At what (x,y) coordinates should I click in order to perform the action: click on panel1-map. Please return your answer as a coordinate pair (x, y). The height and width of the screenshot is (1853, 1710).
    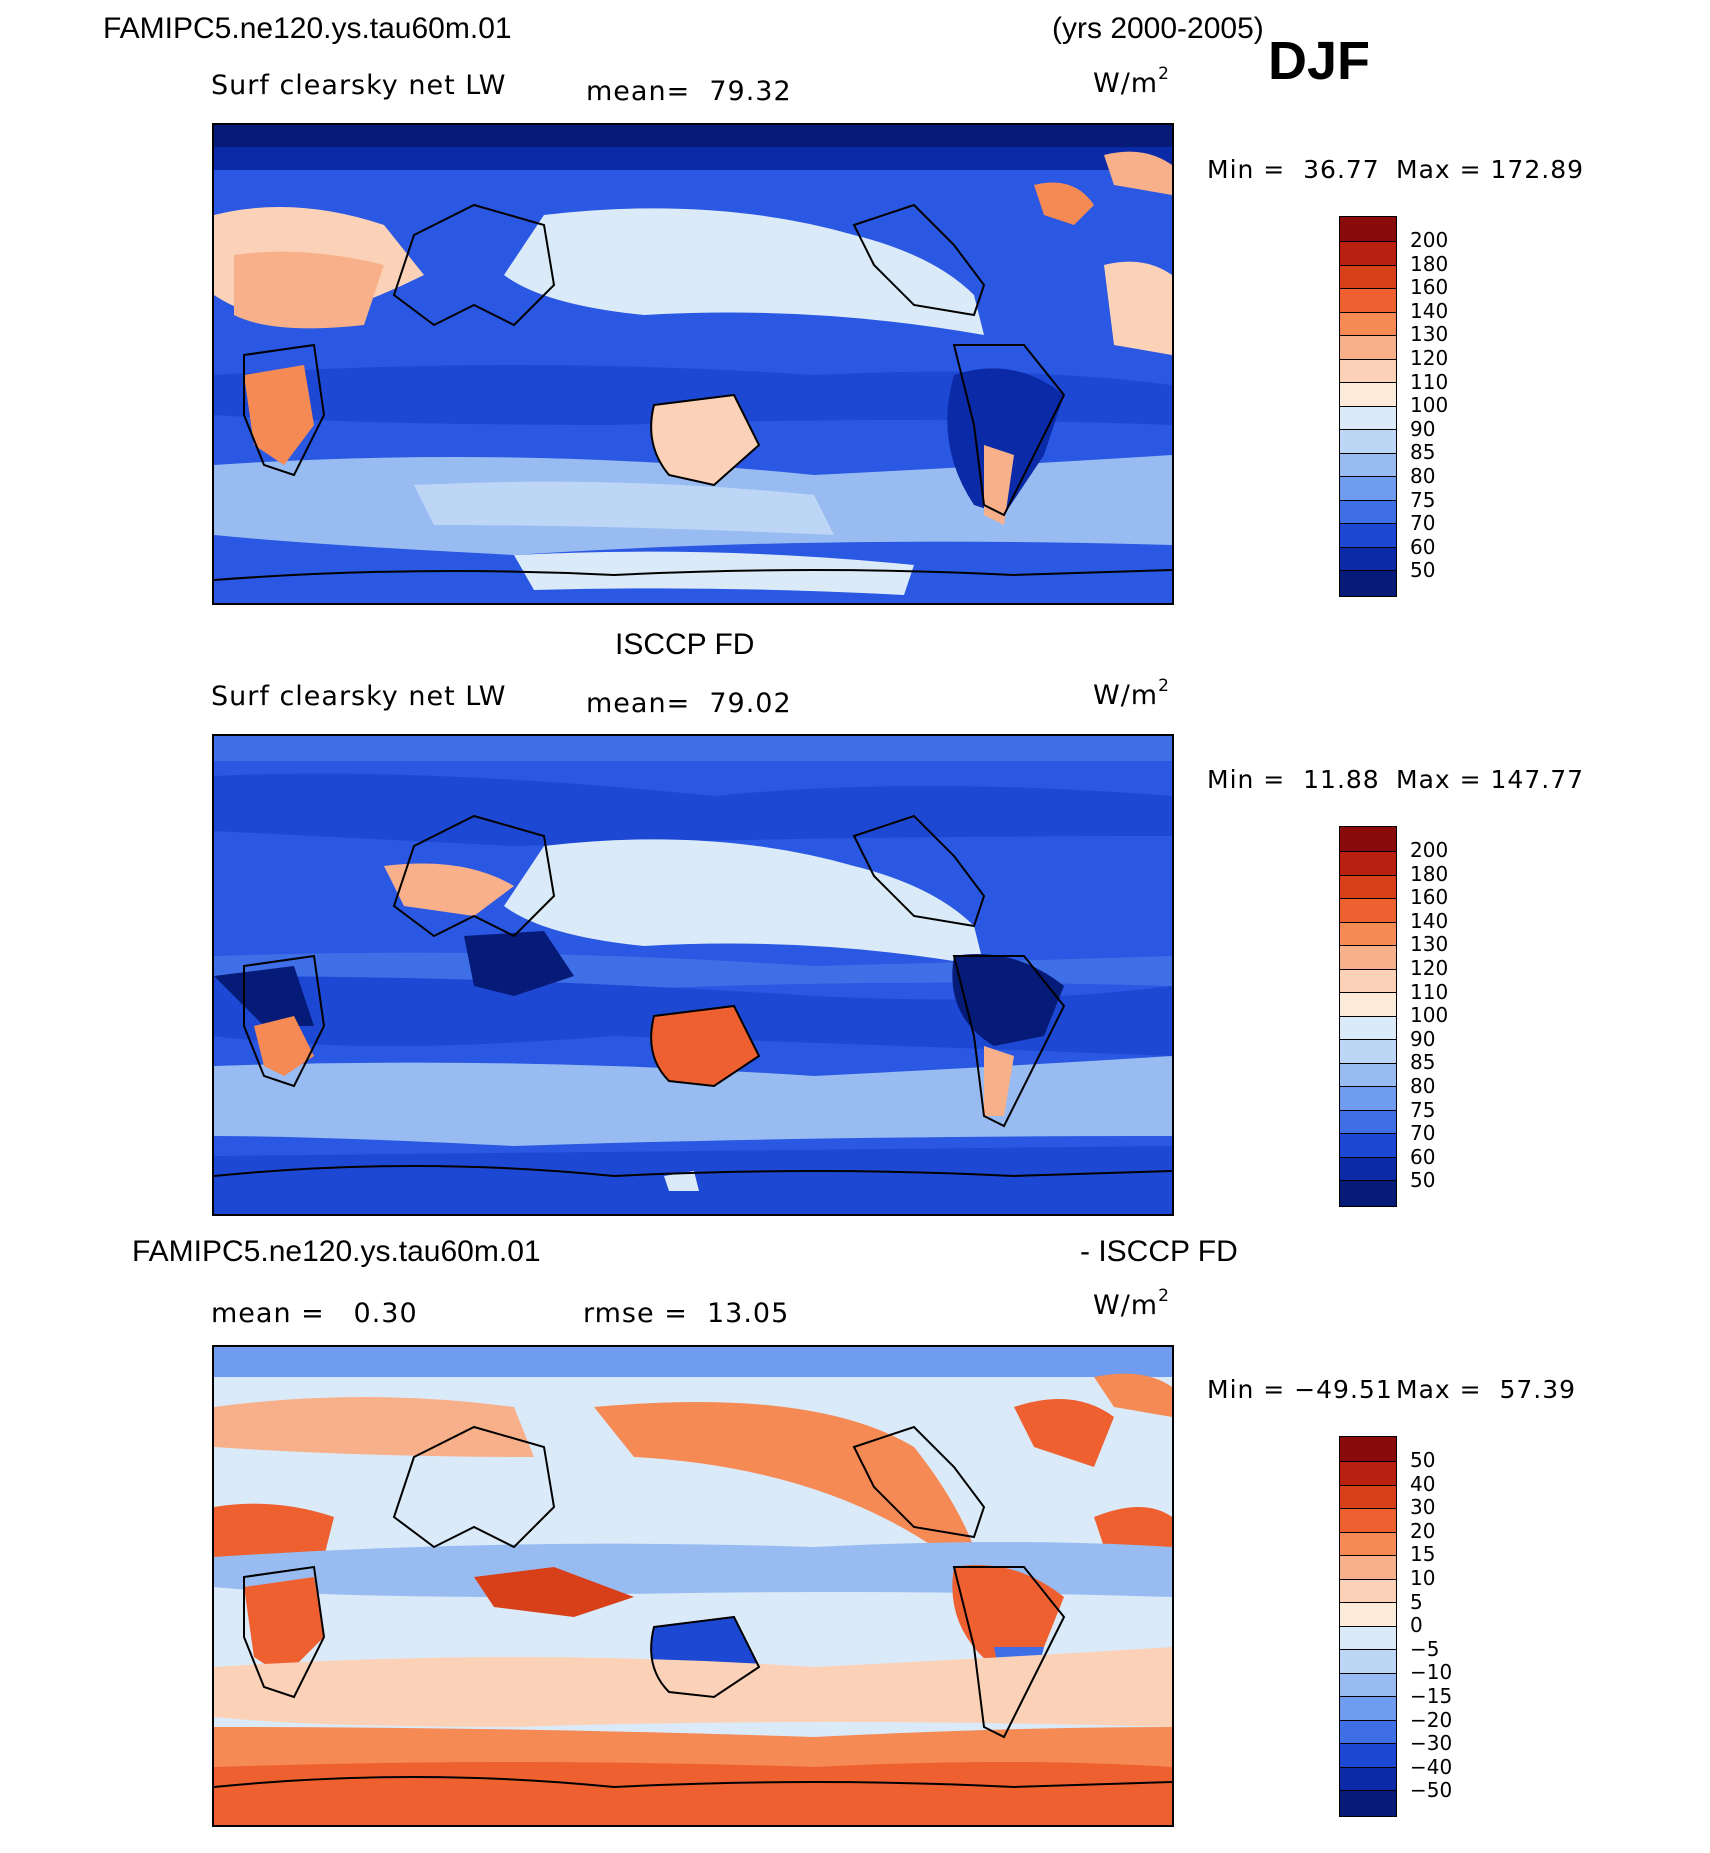
    Looking at the image, I should click on (693, 364).